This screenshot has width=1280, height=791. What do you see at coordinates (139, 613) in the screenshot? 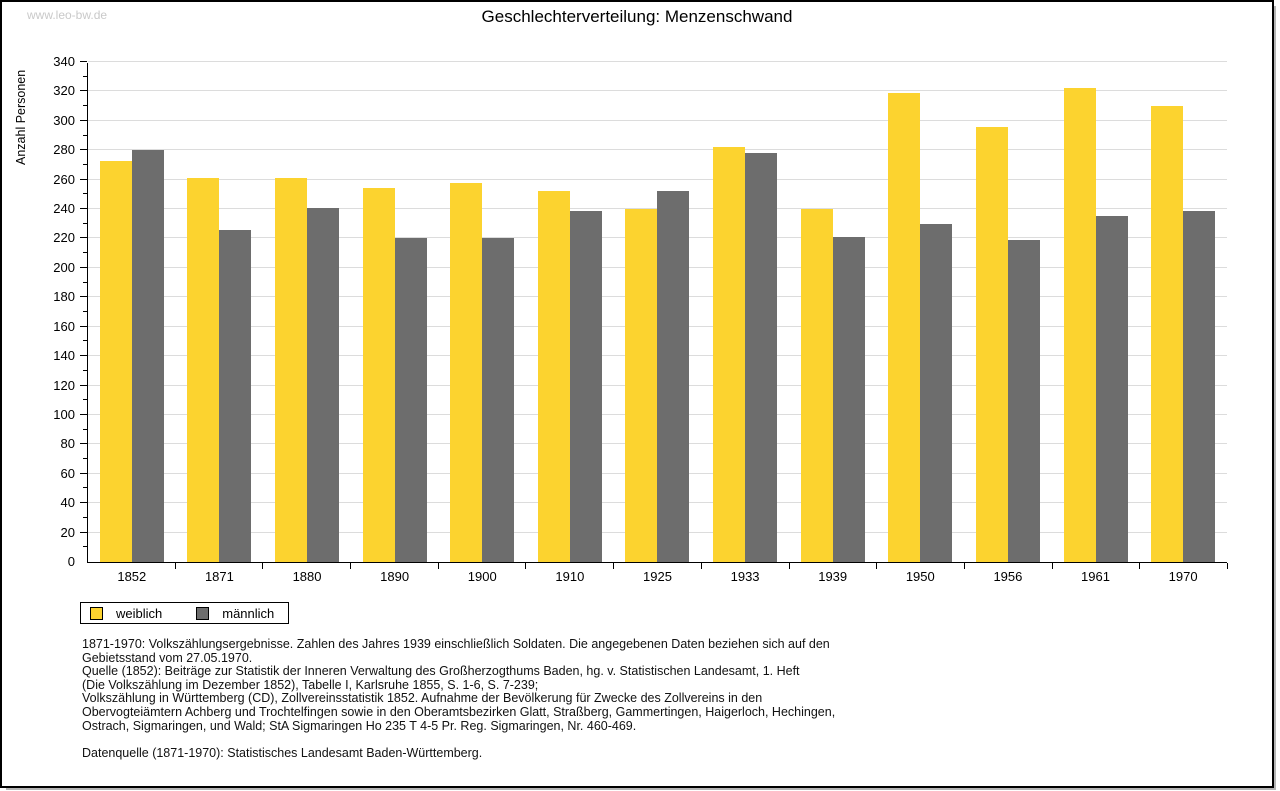
I see `legend-label-weiblich: weiblich` at bounding box center [139, 613].